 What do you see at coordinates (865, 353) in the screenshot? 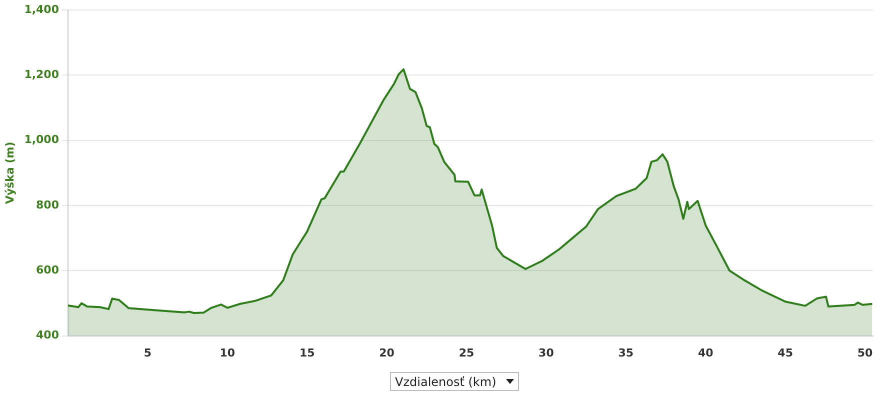
I see `x-tick-label: 50` at bounding box center [865, 353].